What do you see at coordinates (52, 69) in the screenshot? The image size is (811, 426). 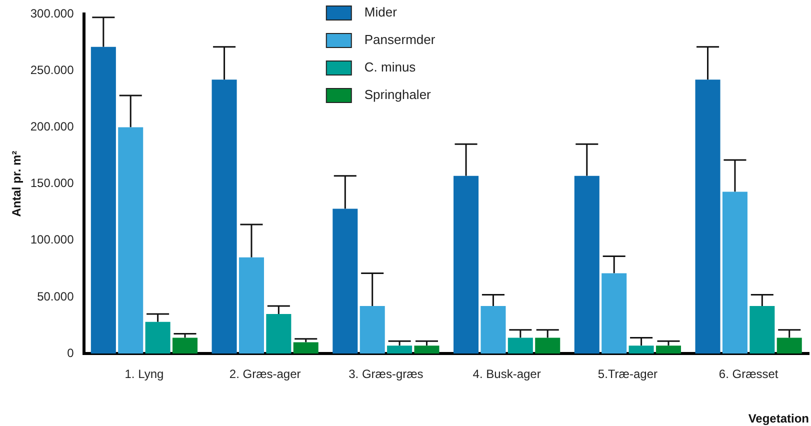 I see `y-tick-label: 250.000` at bounding box center [52, 69].